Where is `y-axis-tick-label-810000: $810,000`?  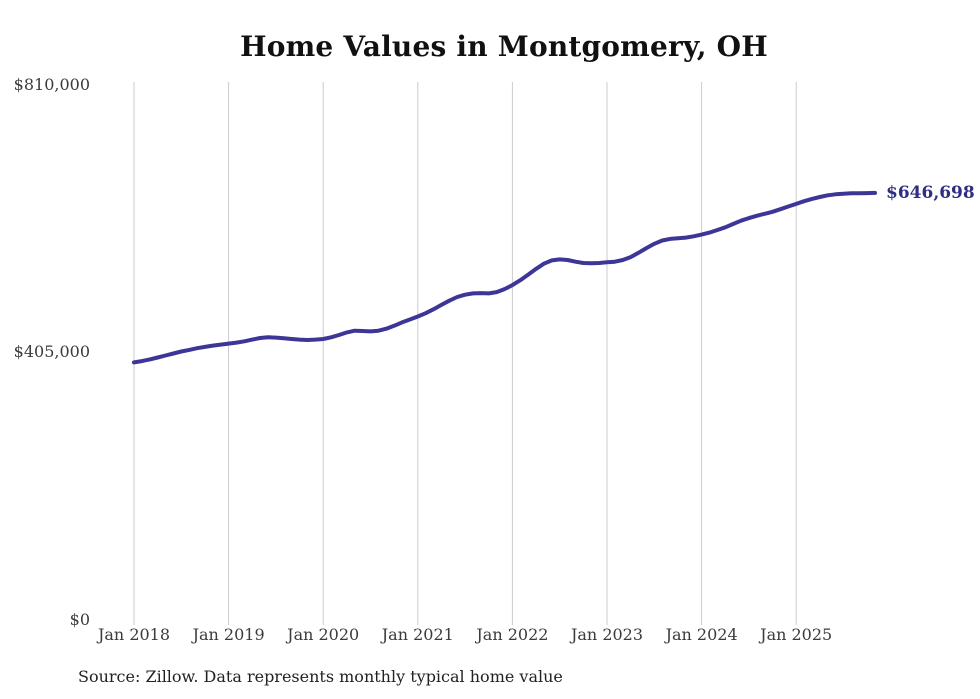
y-axis-tick-label-810000: $810,000 is located at coordinates (51, 84).